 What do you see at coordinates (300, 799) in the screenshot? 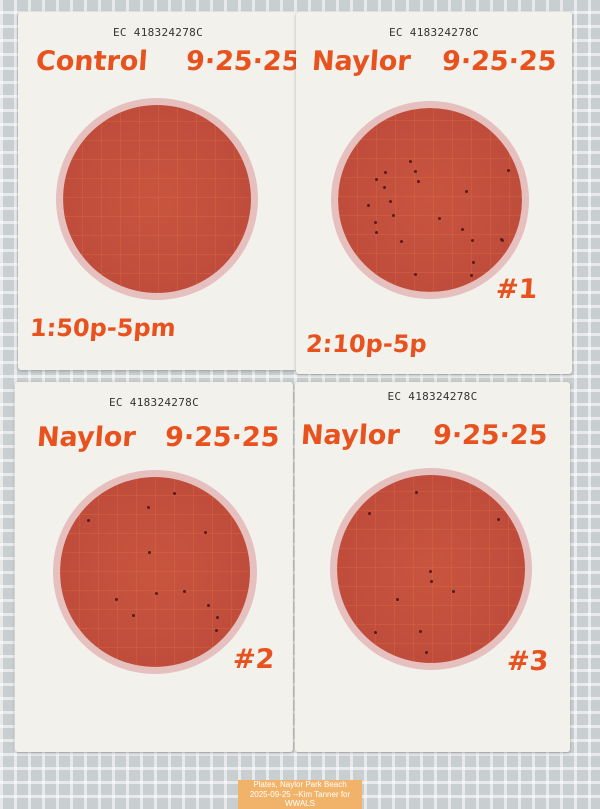
I see `caption-line-2: 2025-09-25 --Kim Tanner for WWALS` at bounding box center [300, 799].